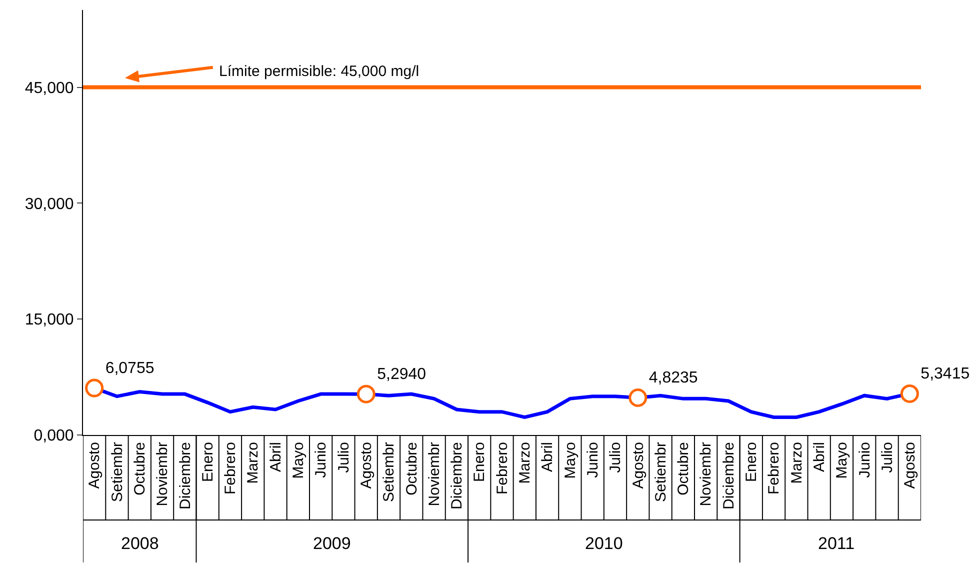 This screenshot has width=976, height=575. What do you see at coordinates (401, 375) in the screenshot?
I see `data-label: 5,2940` at bounding box center [401, 375].